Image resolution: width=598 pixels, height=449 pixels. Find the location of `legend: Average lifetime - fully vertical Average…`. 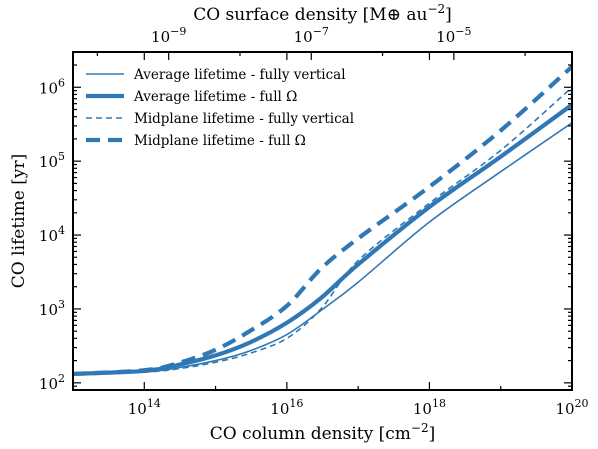

legend: Average lifetime - fully vertical Average… is located at coordinates (220, 108).